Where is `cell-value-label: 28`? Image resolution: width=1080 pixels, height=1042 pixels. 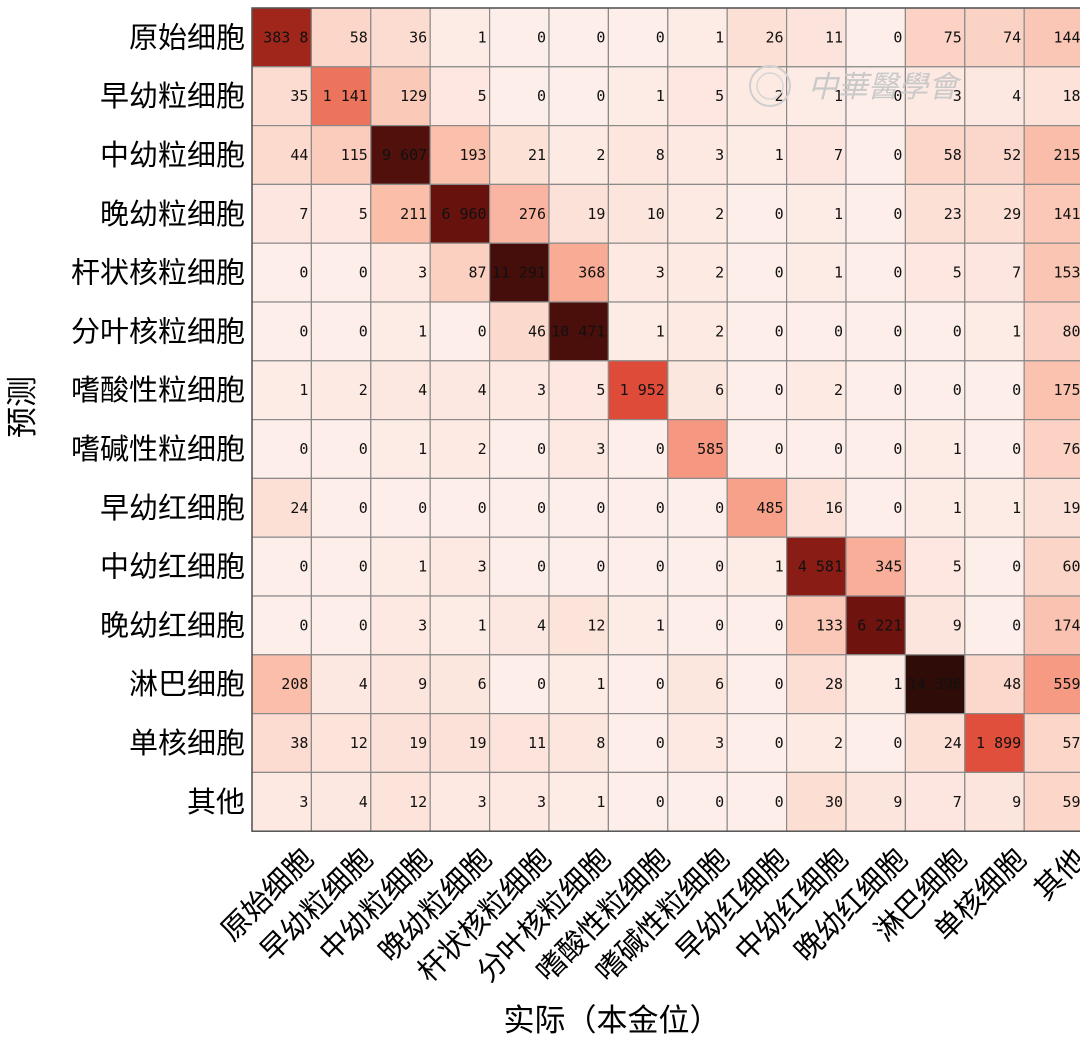 cell-value-label: 28 is located at coordinates (834, 684).